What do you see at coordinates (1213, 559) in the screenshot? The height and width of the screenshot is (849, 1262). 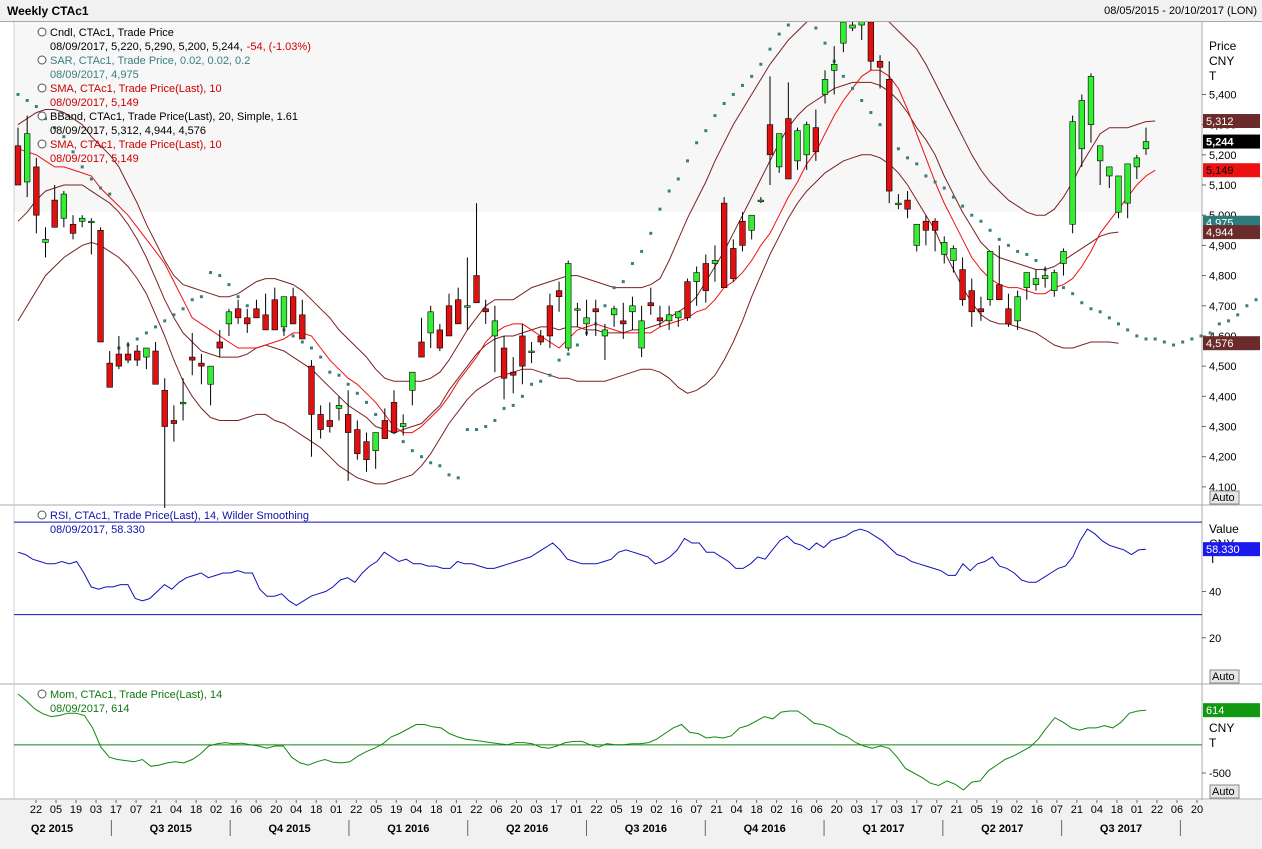 I see `rsi-axis-header: T` at bounding box center [1213, 559].